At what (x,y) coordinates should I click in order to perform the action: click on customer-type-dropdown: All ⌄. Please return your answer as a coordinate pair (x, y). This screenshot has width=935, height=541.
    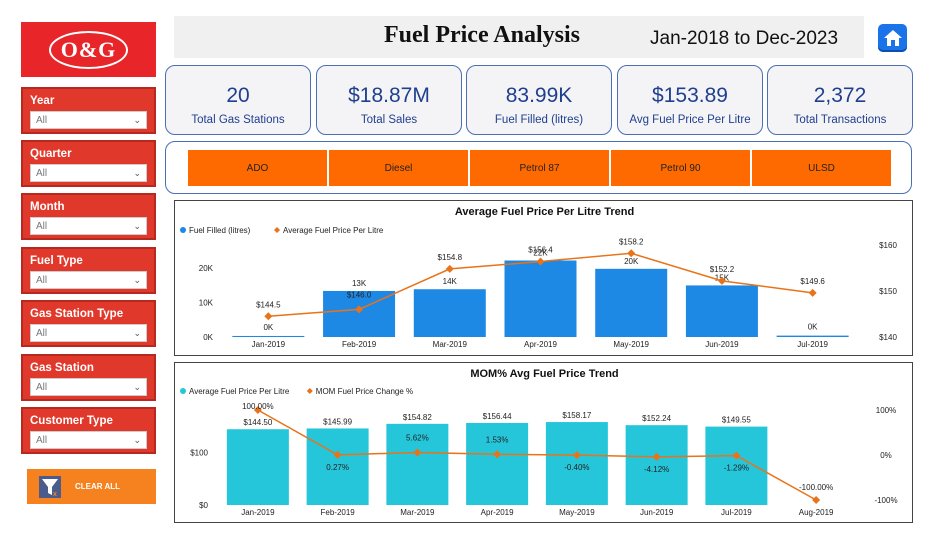
    Looking at the image, I should click on (88, 440).